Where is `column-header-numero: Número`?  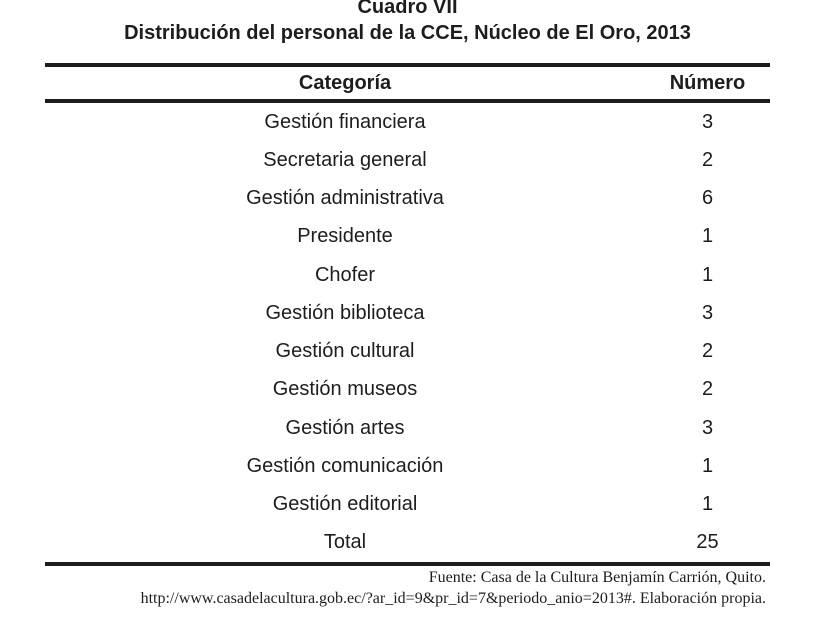
column-header-numero: Número is located at coordinates (707, 82).